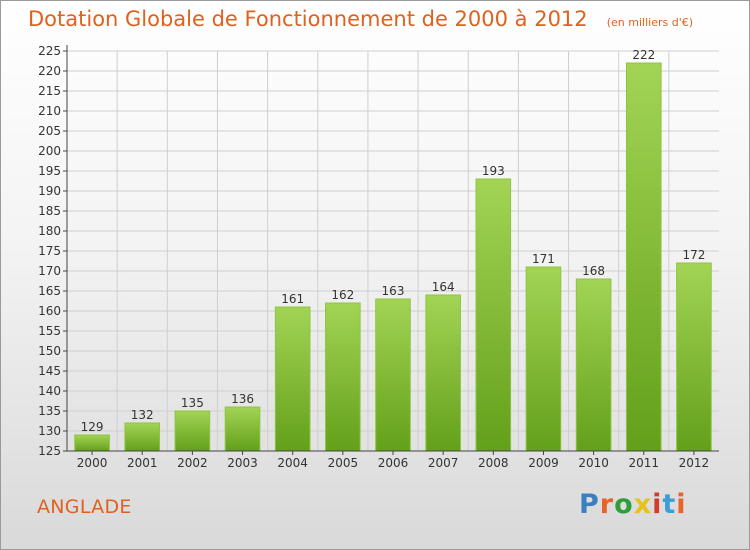 This screenshot has width=750, height=550. I want to click on y-tick-label: 220, so click(49, 71).